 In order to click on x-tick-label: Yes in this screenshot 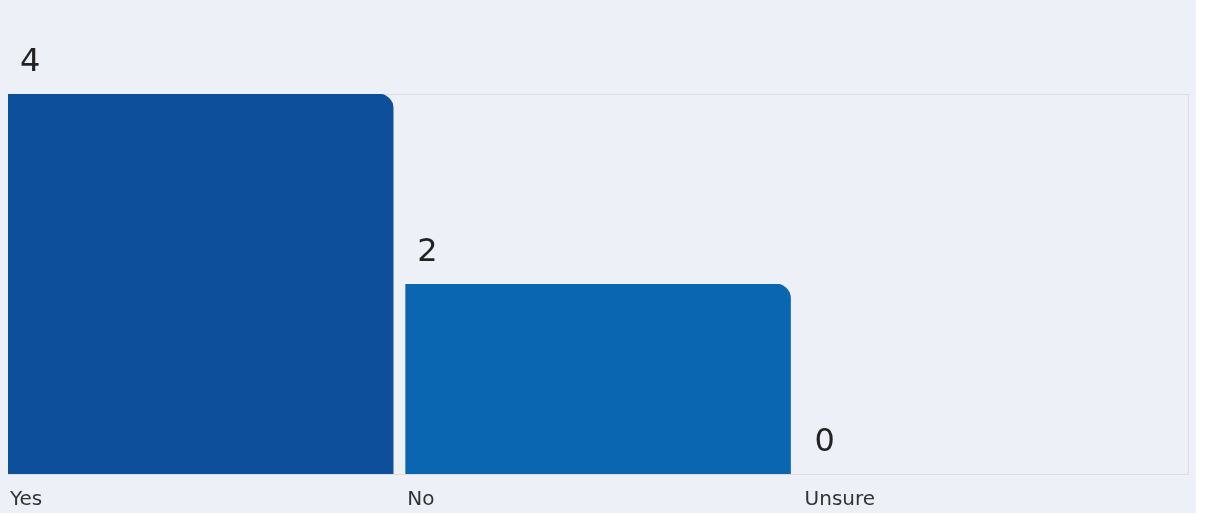, I will do `click(26, 497)`.